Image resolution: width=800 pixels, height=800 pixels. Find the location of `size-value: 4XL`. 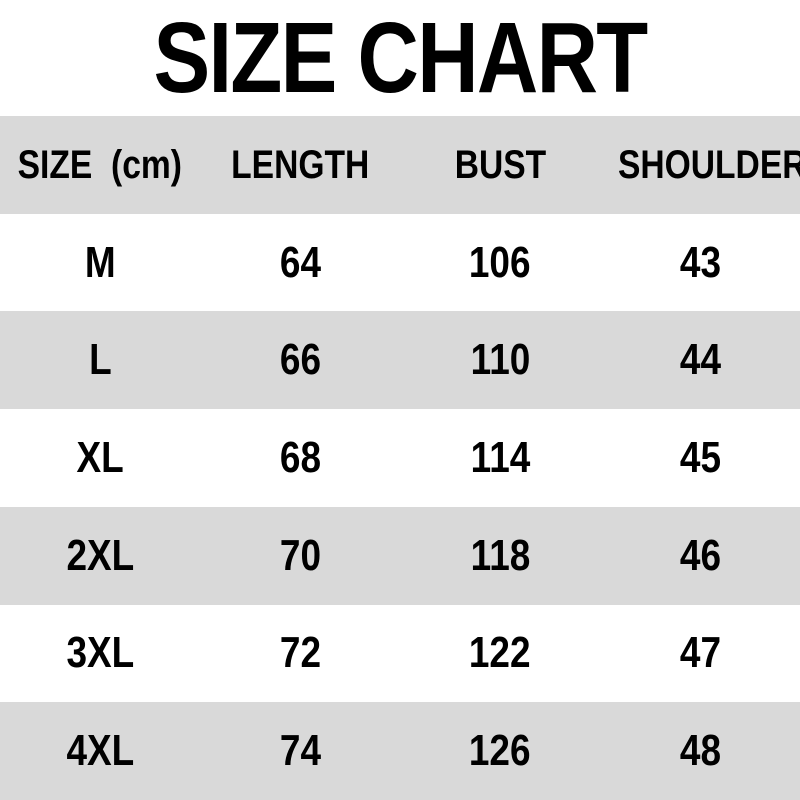

size-value: 4XL is located at coordinates (100, 751).